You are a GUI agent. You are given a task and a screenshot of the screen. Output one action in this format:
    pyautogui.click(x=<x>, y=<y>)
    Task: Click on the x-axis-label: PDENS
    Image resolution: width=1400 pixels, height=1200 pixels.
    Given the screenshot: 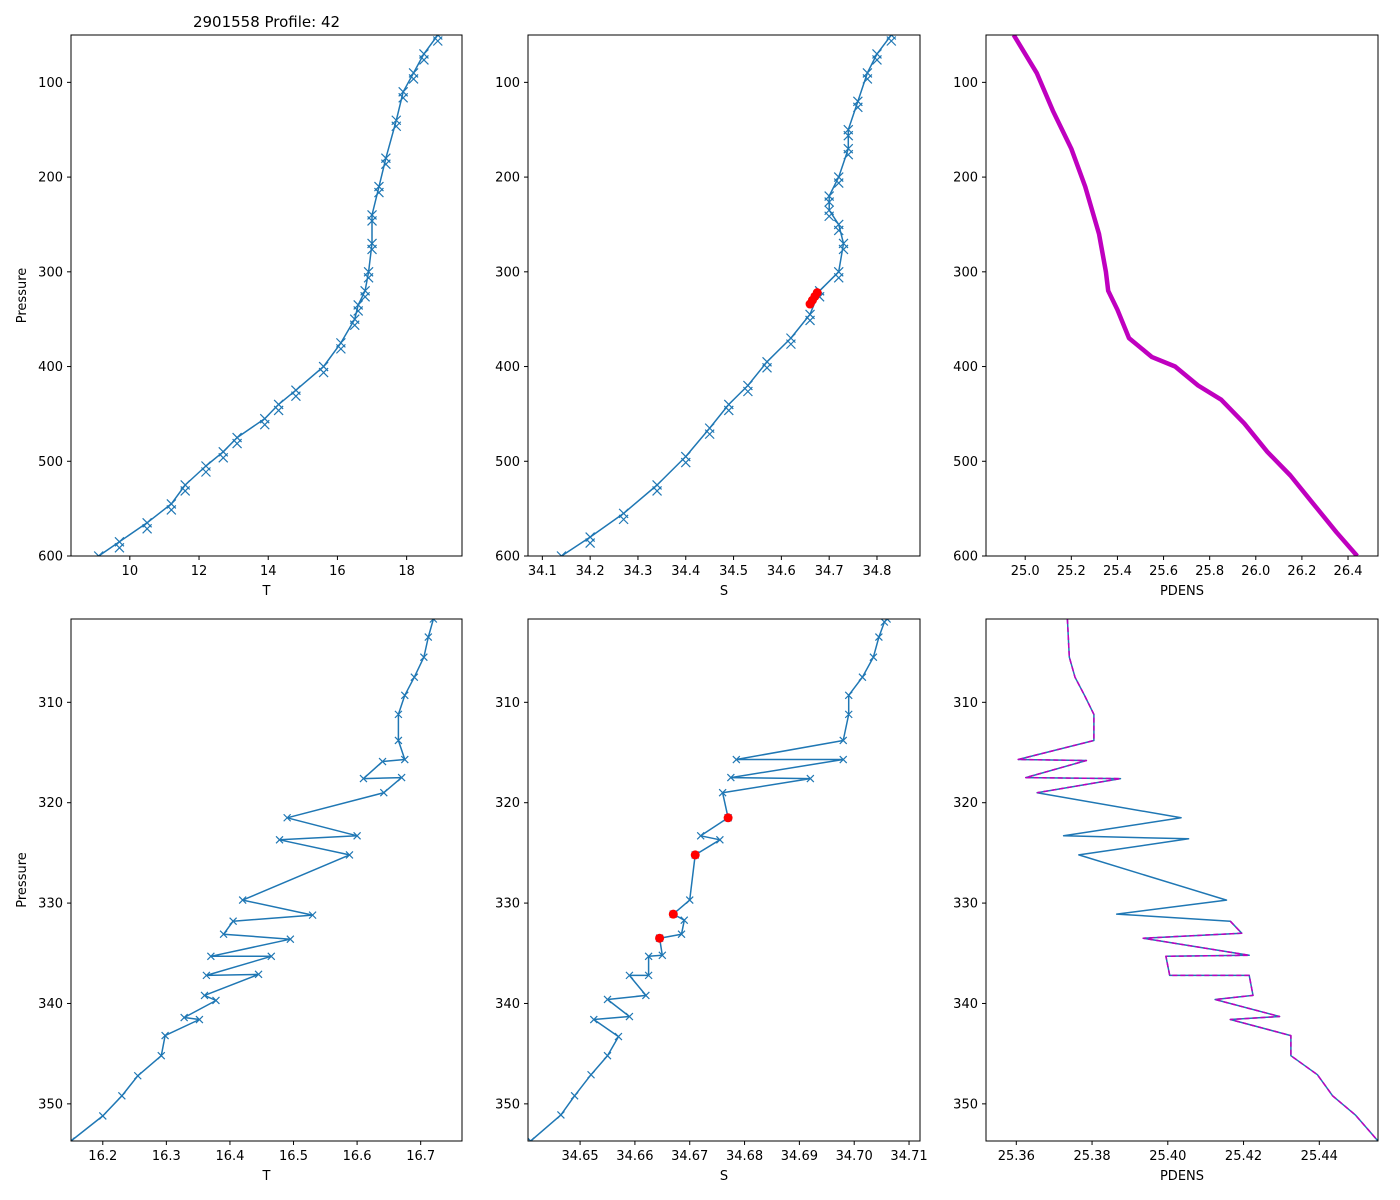 What is the action you would take?
    pyautogui.click(x=1182, y=1176)
    